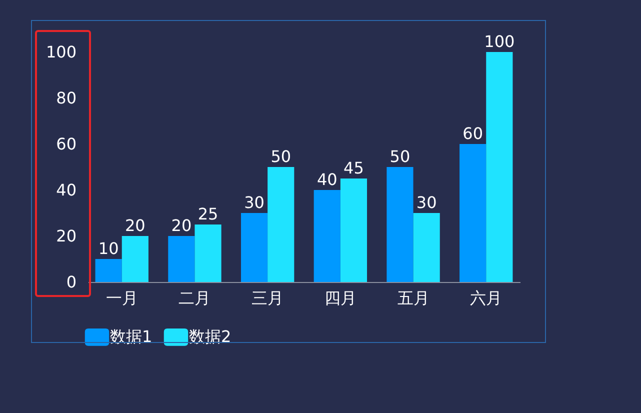 The width and height of the screenshot is (641, 413). What do you see at coordinates (499, 41) in the screenshot?
I see `data-label: 100` at bounding box center [499, 41].